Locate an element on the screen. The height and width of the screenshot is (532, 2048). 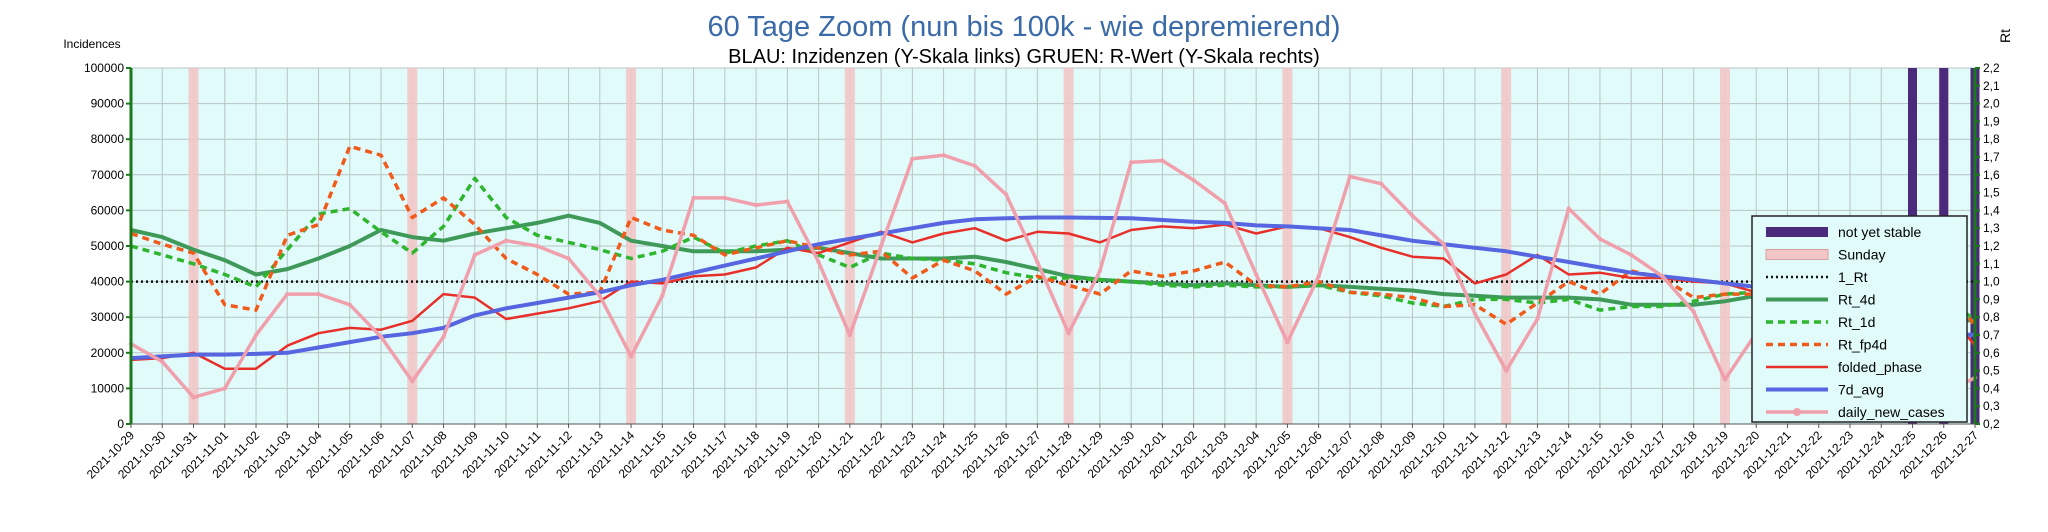
y-tick-label-right: 2,1 is located at coordinates (1991, 86).